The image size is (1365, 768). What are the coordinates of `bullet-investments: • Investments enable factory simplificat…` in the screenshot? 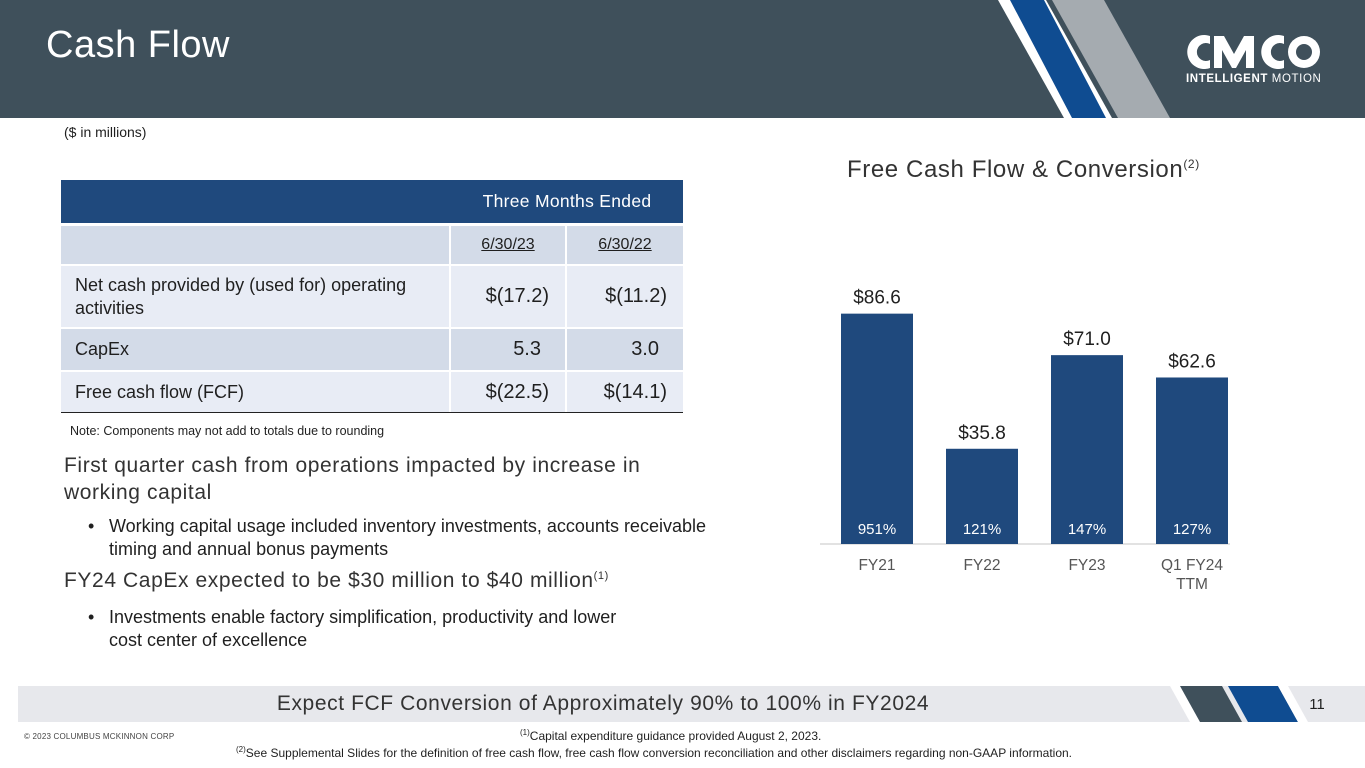 It's located at (398, 630).